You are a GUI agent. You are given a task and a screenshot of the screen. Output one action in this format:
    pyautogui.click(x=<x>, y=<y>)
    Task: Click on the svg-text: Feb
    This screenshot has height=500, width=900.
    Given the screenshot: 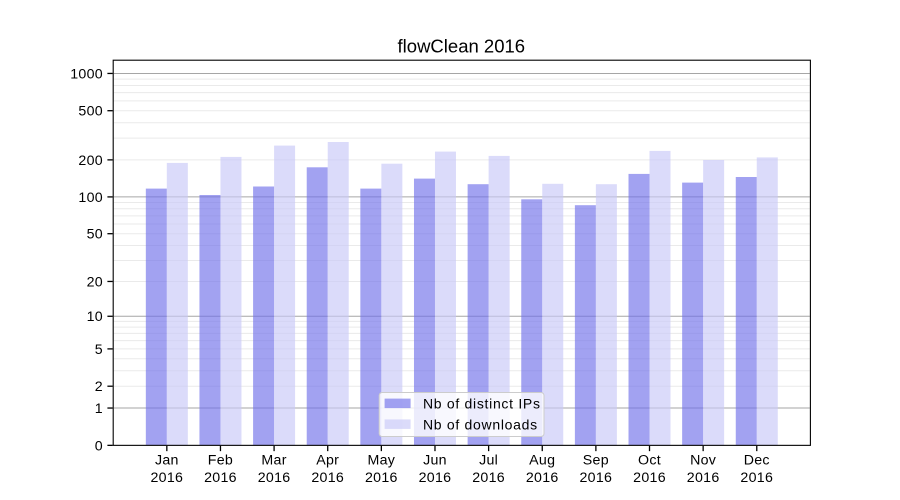 What is the action you would take?
    pyautogui.click(x=220, y=460)
    